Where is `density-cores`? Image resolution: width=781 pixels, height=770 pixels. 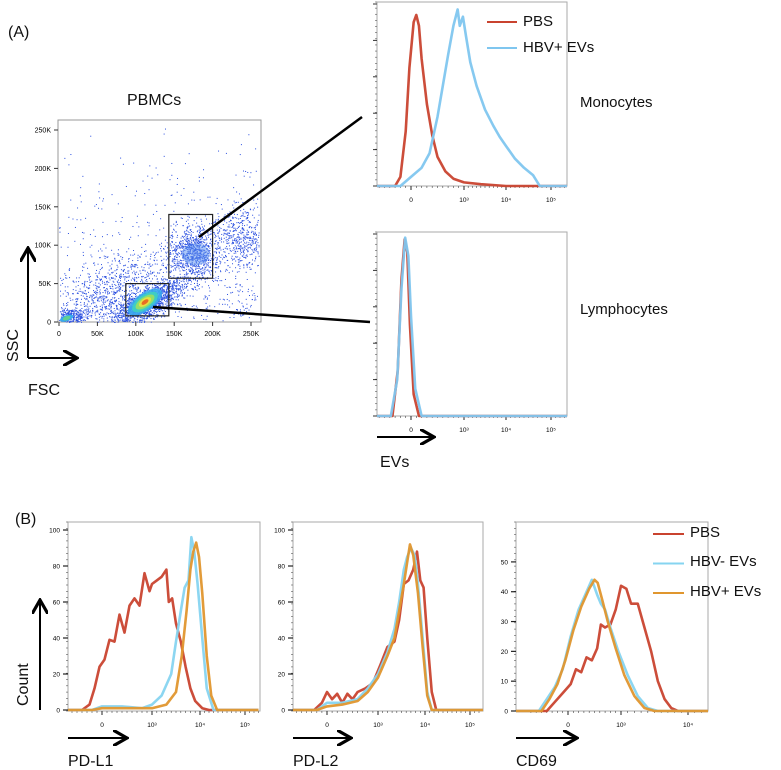
density-cores is located at coordinates (135, 282).